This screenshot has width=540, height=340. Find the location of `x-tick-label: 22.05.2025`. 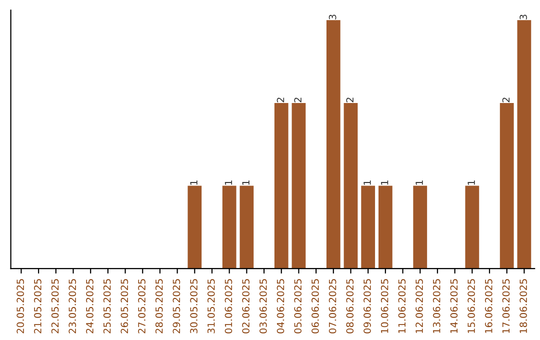

x-tick-label: 22.05.2025 is located at coordinates (55, 306).